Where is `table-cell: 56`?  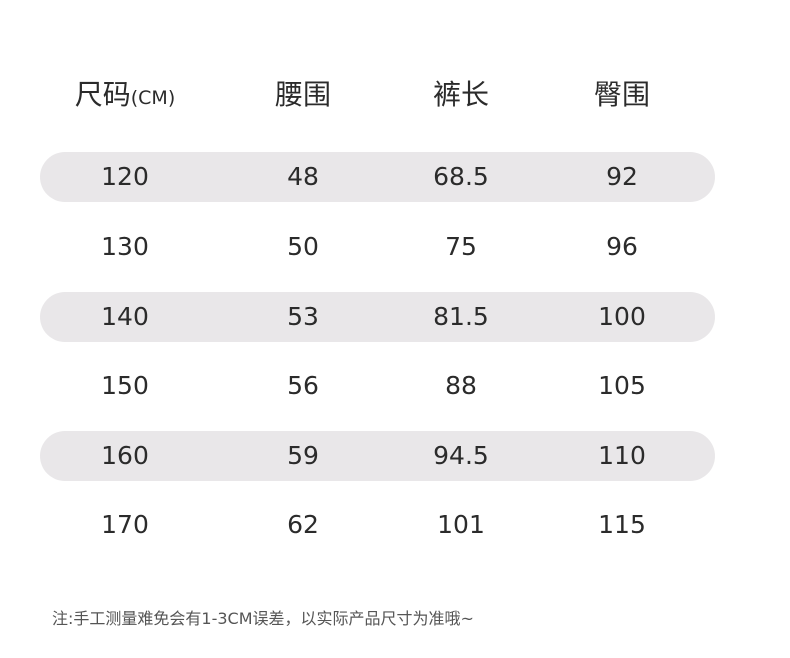
table-cell: 56 is located at coordinates (303, 385).